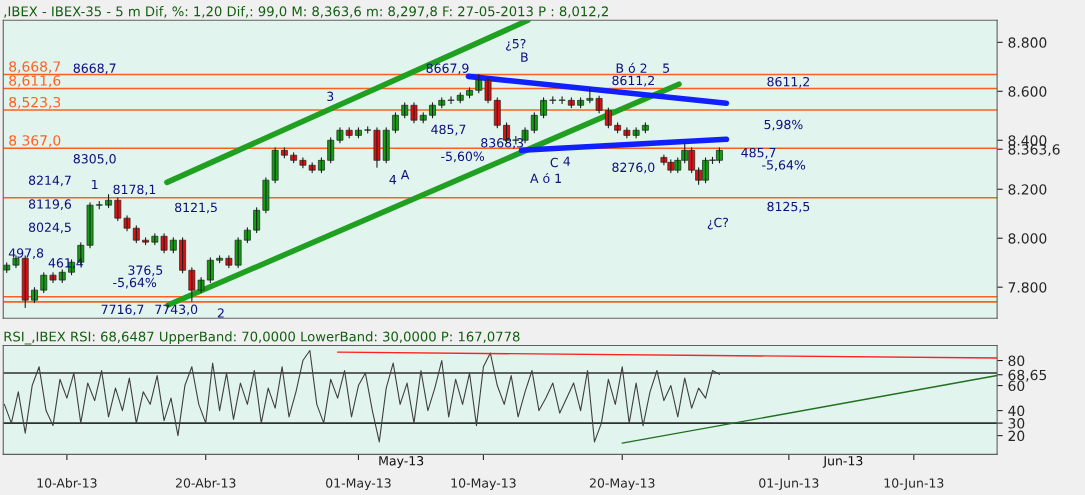 Image resolution: width=1085 pixels, height=495 pixels. Describe the element at coordinates (1016, 423) in the screenshot. I see `y-tick-label: 30` at that location.